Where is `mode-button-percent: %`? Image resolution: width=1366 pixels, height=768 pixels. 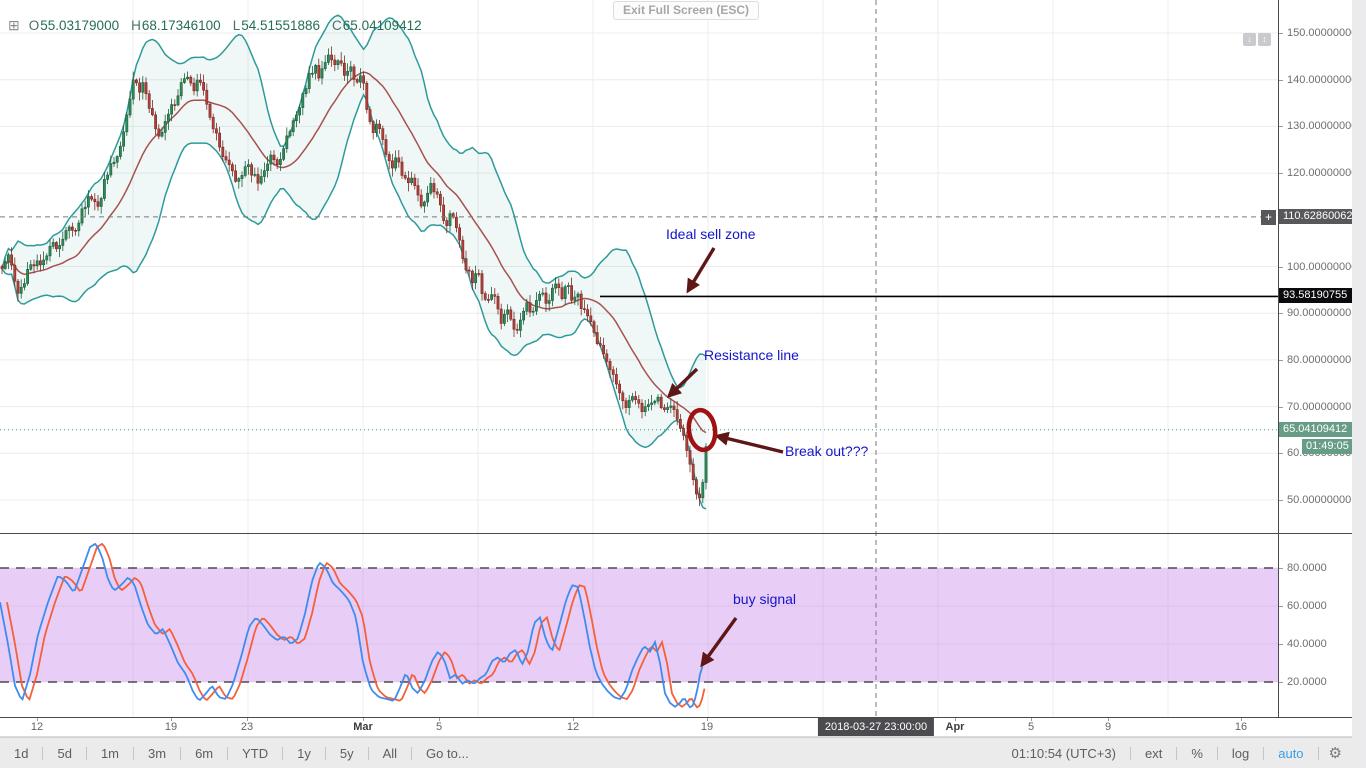
mode-button-percent: % is located at coordinates (1197, 753).